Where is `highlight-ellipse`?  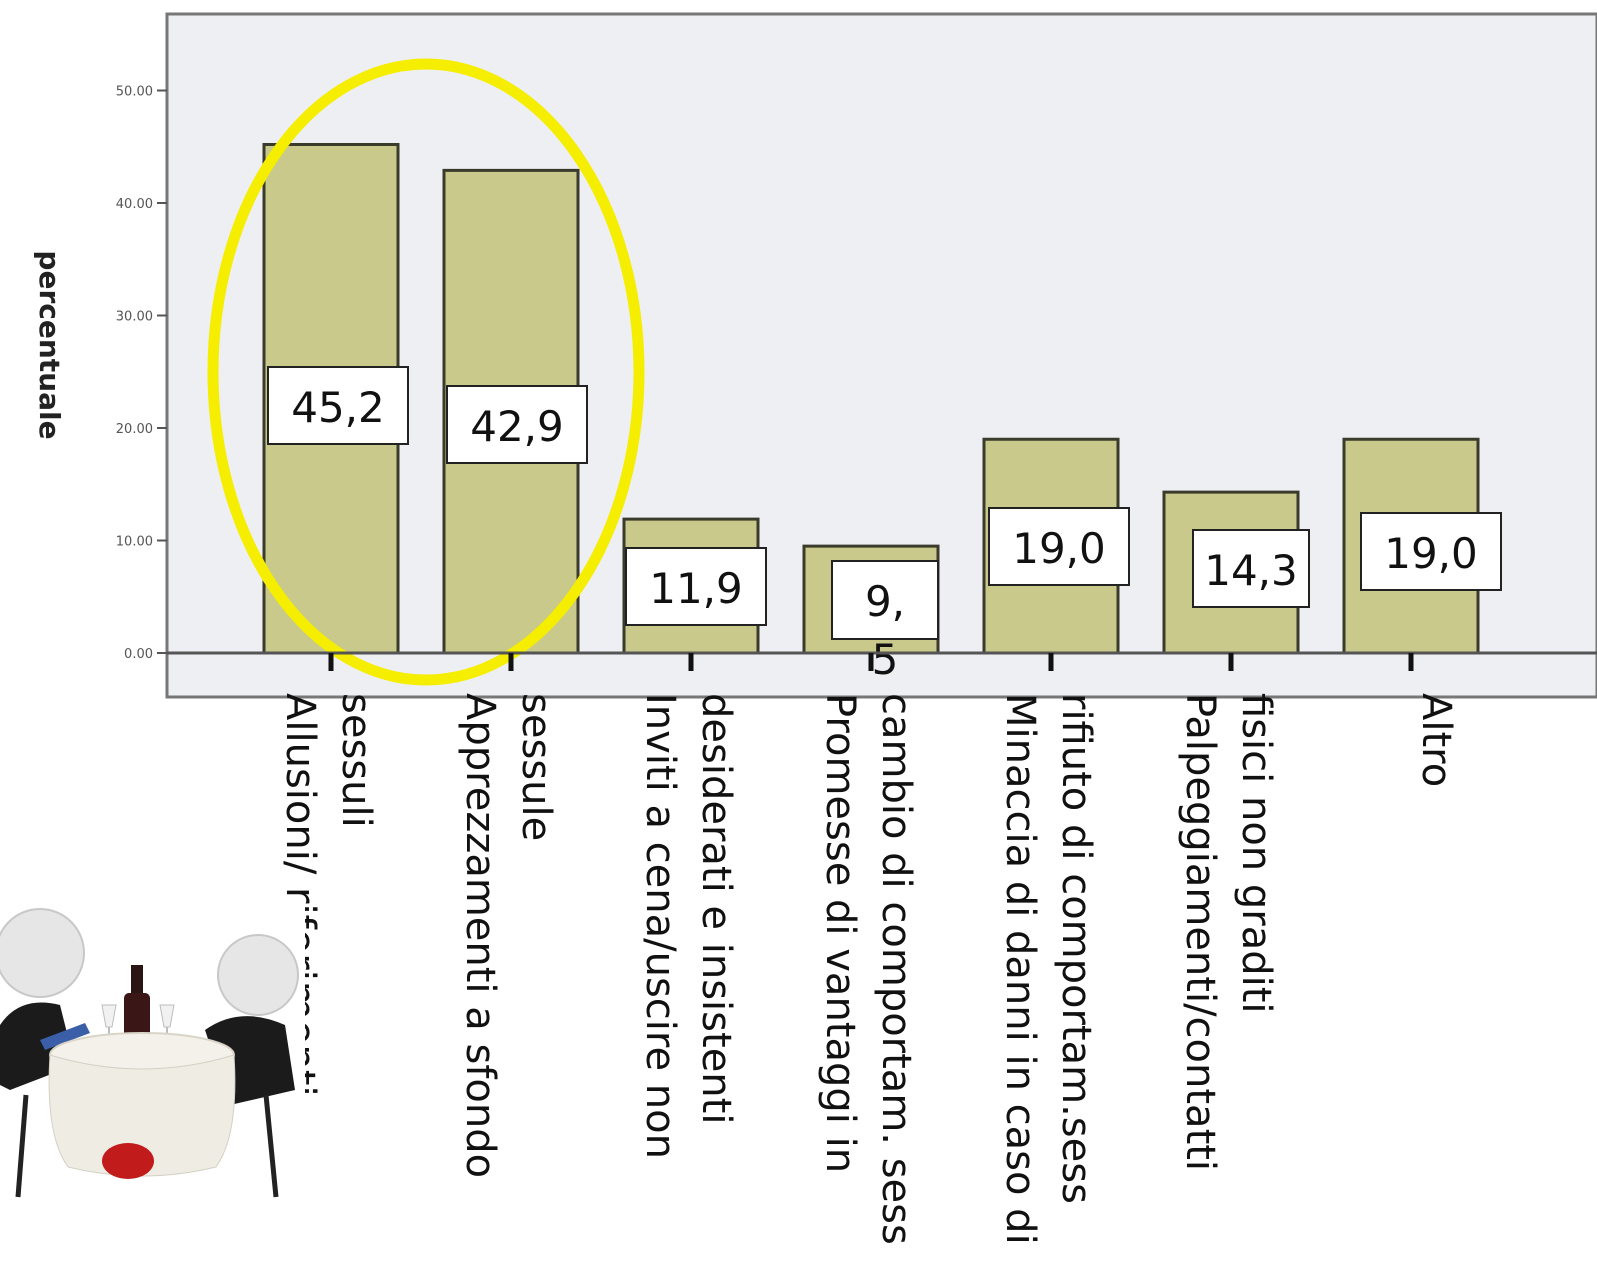
highlight-ellipse is located at coordinates (426, 372).